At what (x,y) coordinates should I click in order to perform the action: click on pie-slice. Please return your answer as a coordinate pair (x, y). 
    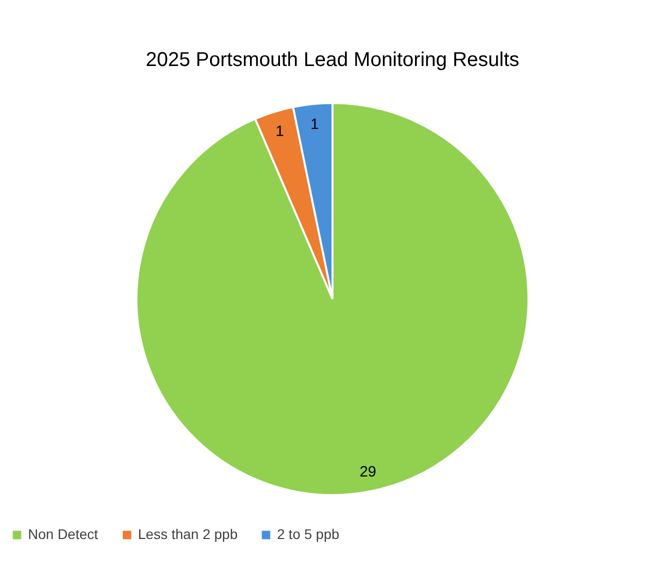
    Looking at the image, I should click on (294, 203).